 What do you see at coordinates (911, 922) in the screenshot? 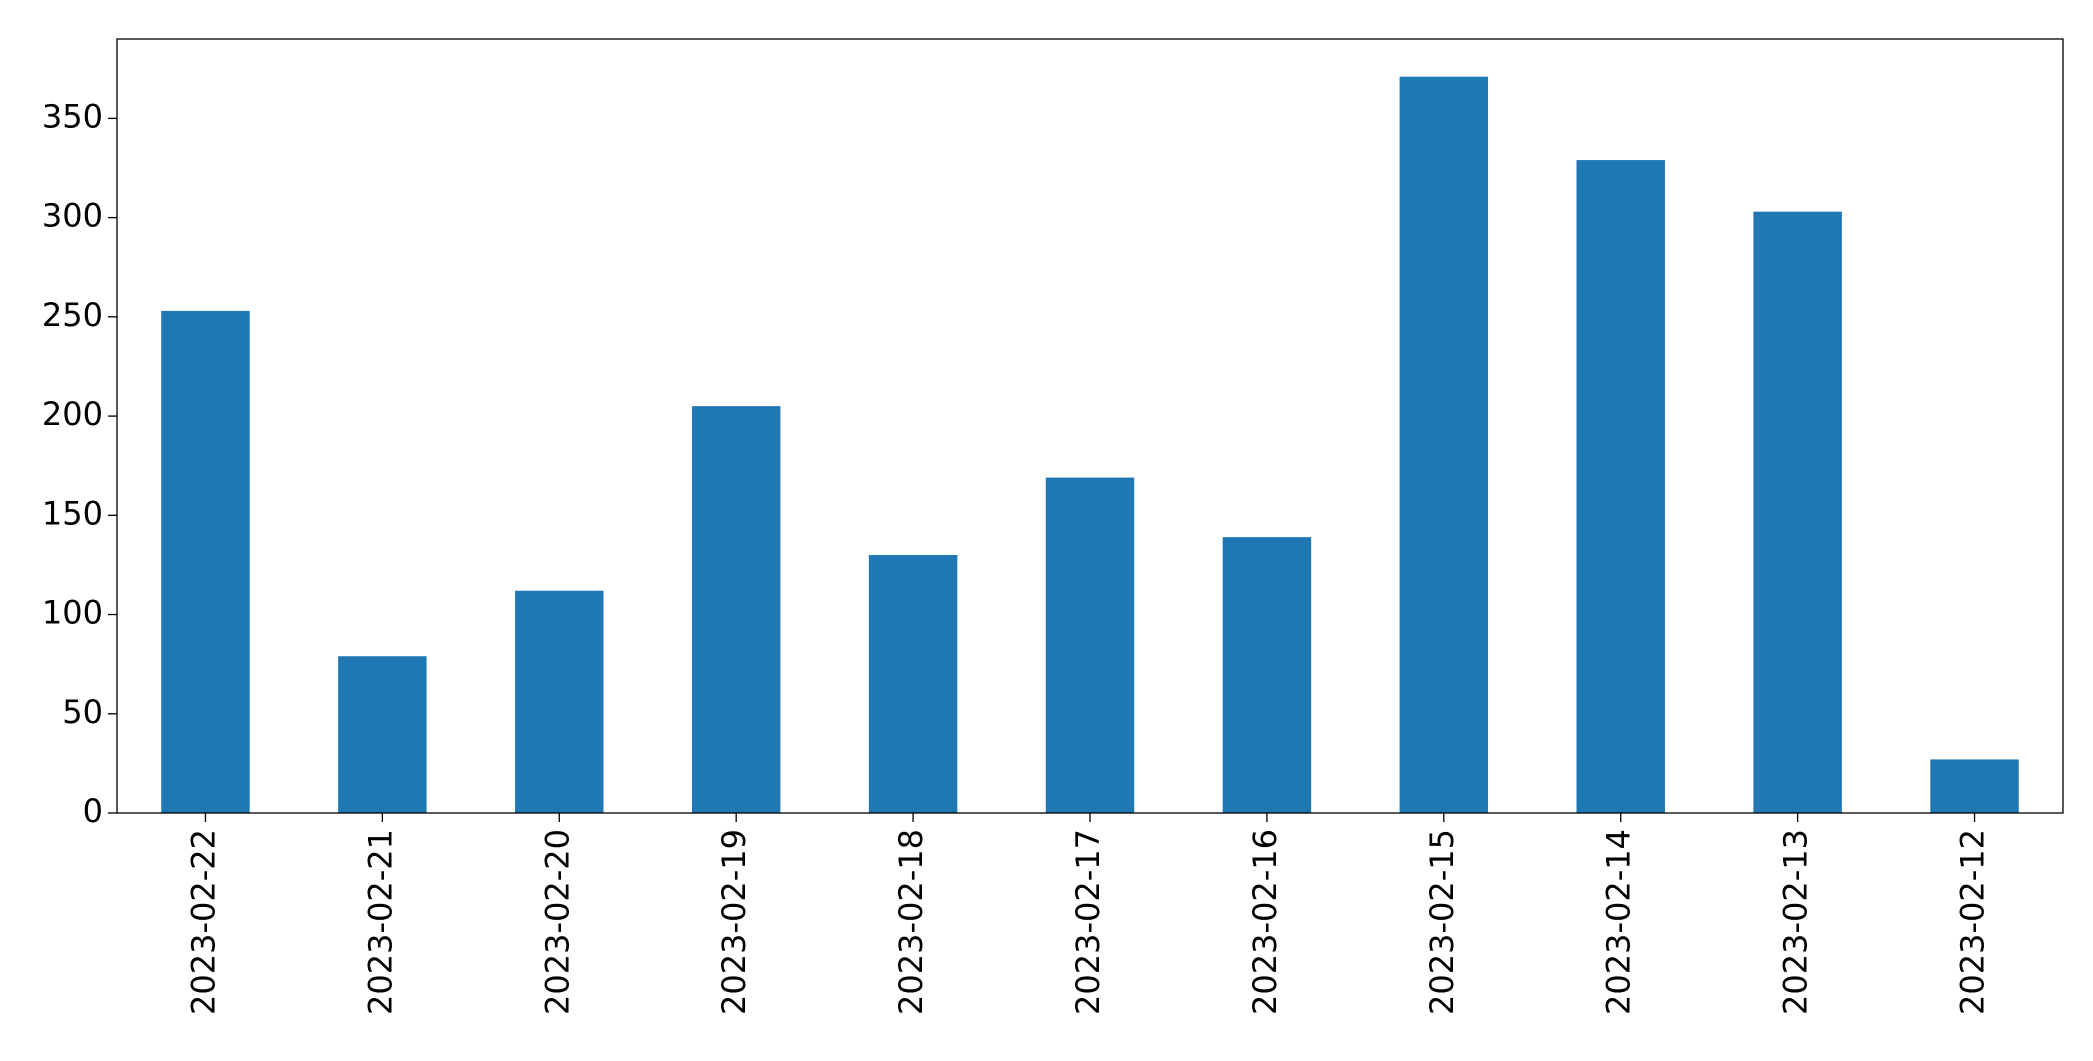
I see `x-tick-label: 2023-02-18` at bounding box center [911, 922].